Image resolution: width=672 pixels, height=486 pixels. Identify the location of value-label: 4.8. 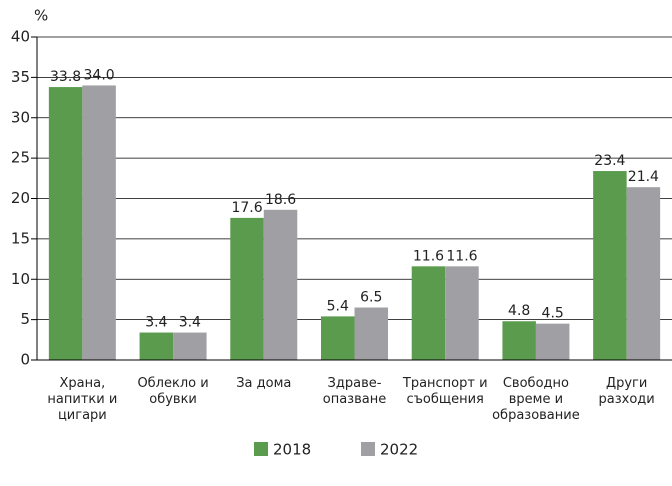
(519, 311).